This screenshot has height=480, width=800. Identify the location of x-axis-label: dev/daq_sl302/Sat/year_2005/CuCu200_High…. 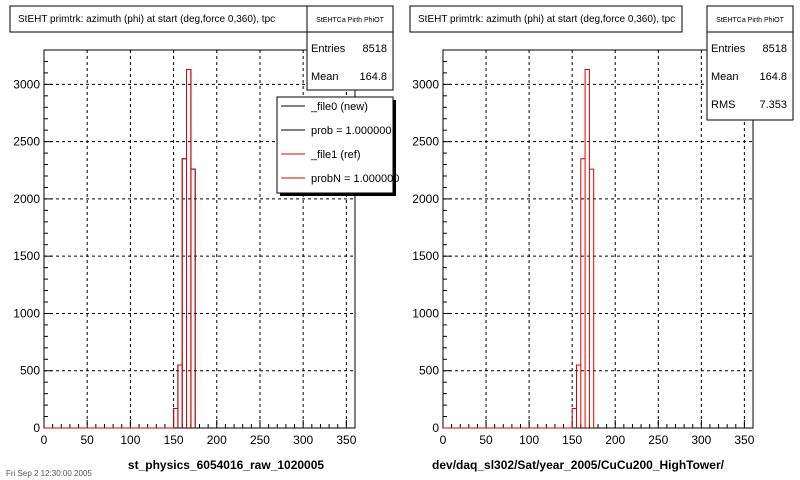
(578, 465).